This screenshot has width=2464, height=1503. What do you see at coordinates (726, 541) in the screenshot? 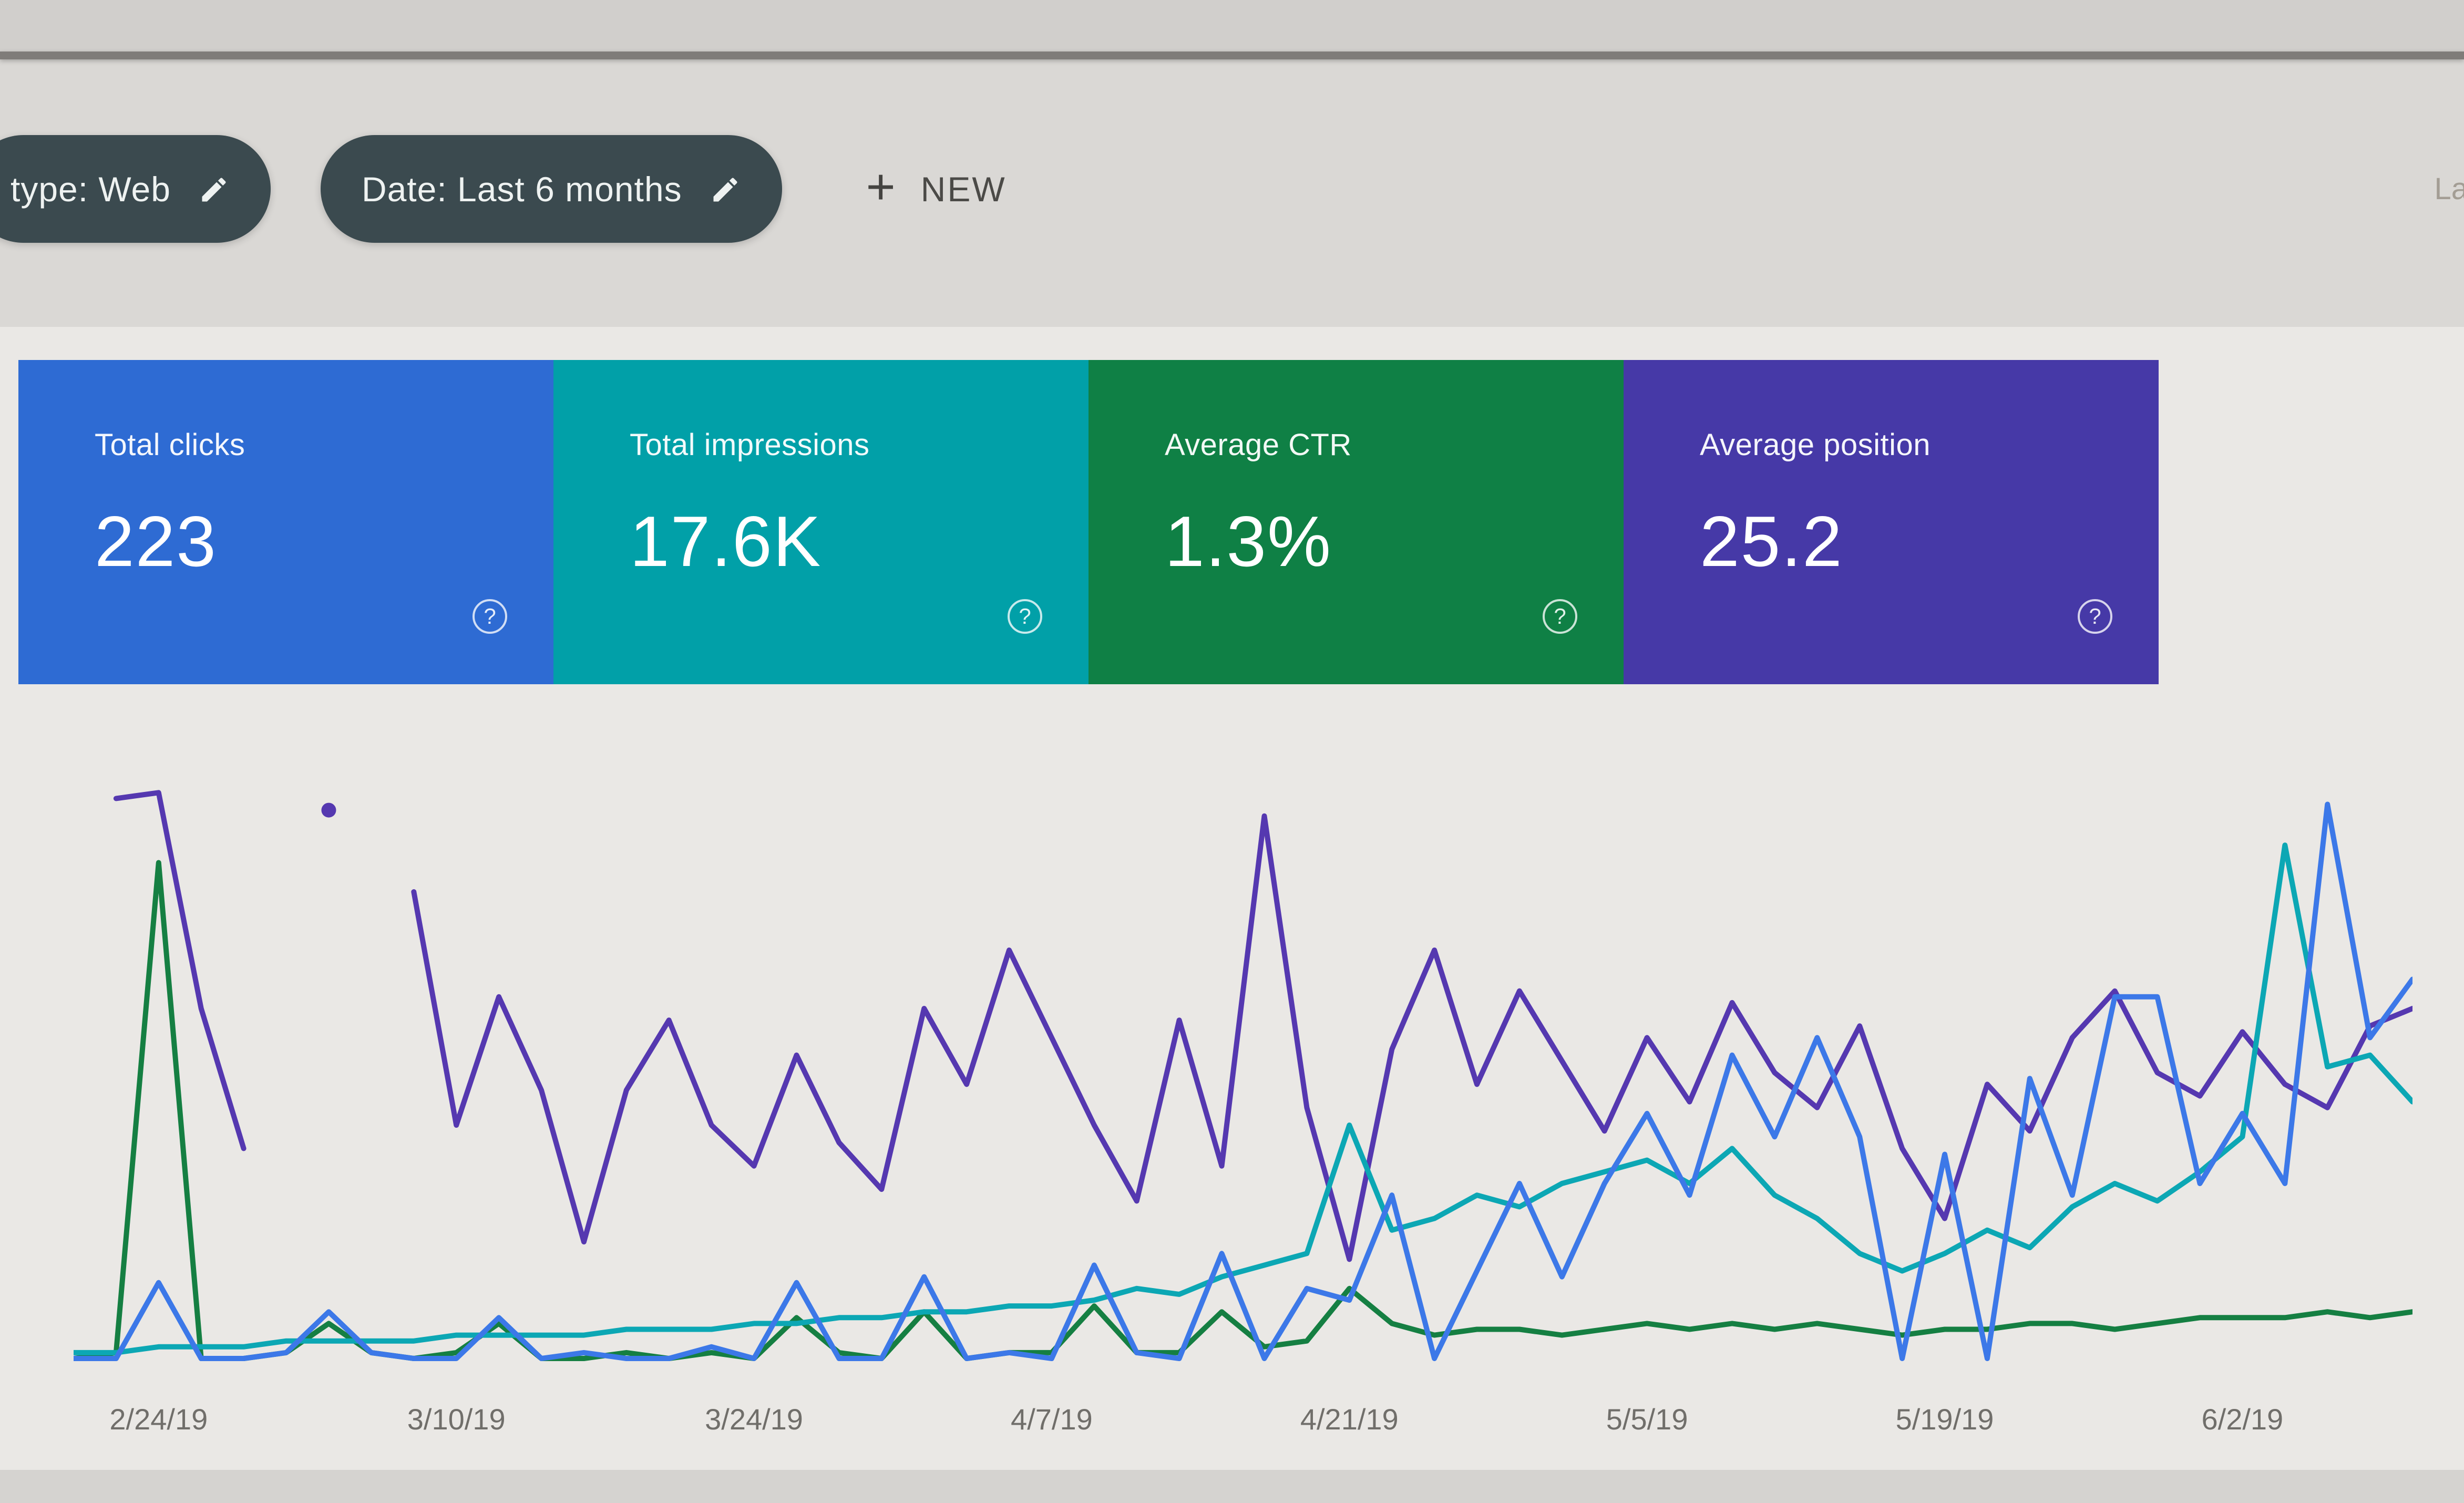
I see `metric-value: 17.6K` at bounding box center [726, 541].